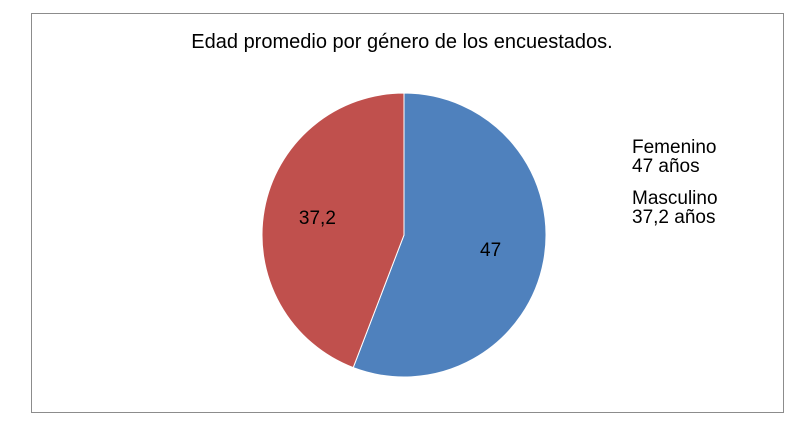 This screenshot has height=436, width=805. Describe the element at coordinates (674, 147) in the screenshot. I see `legend-label-femenino: Femenino` at that location.